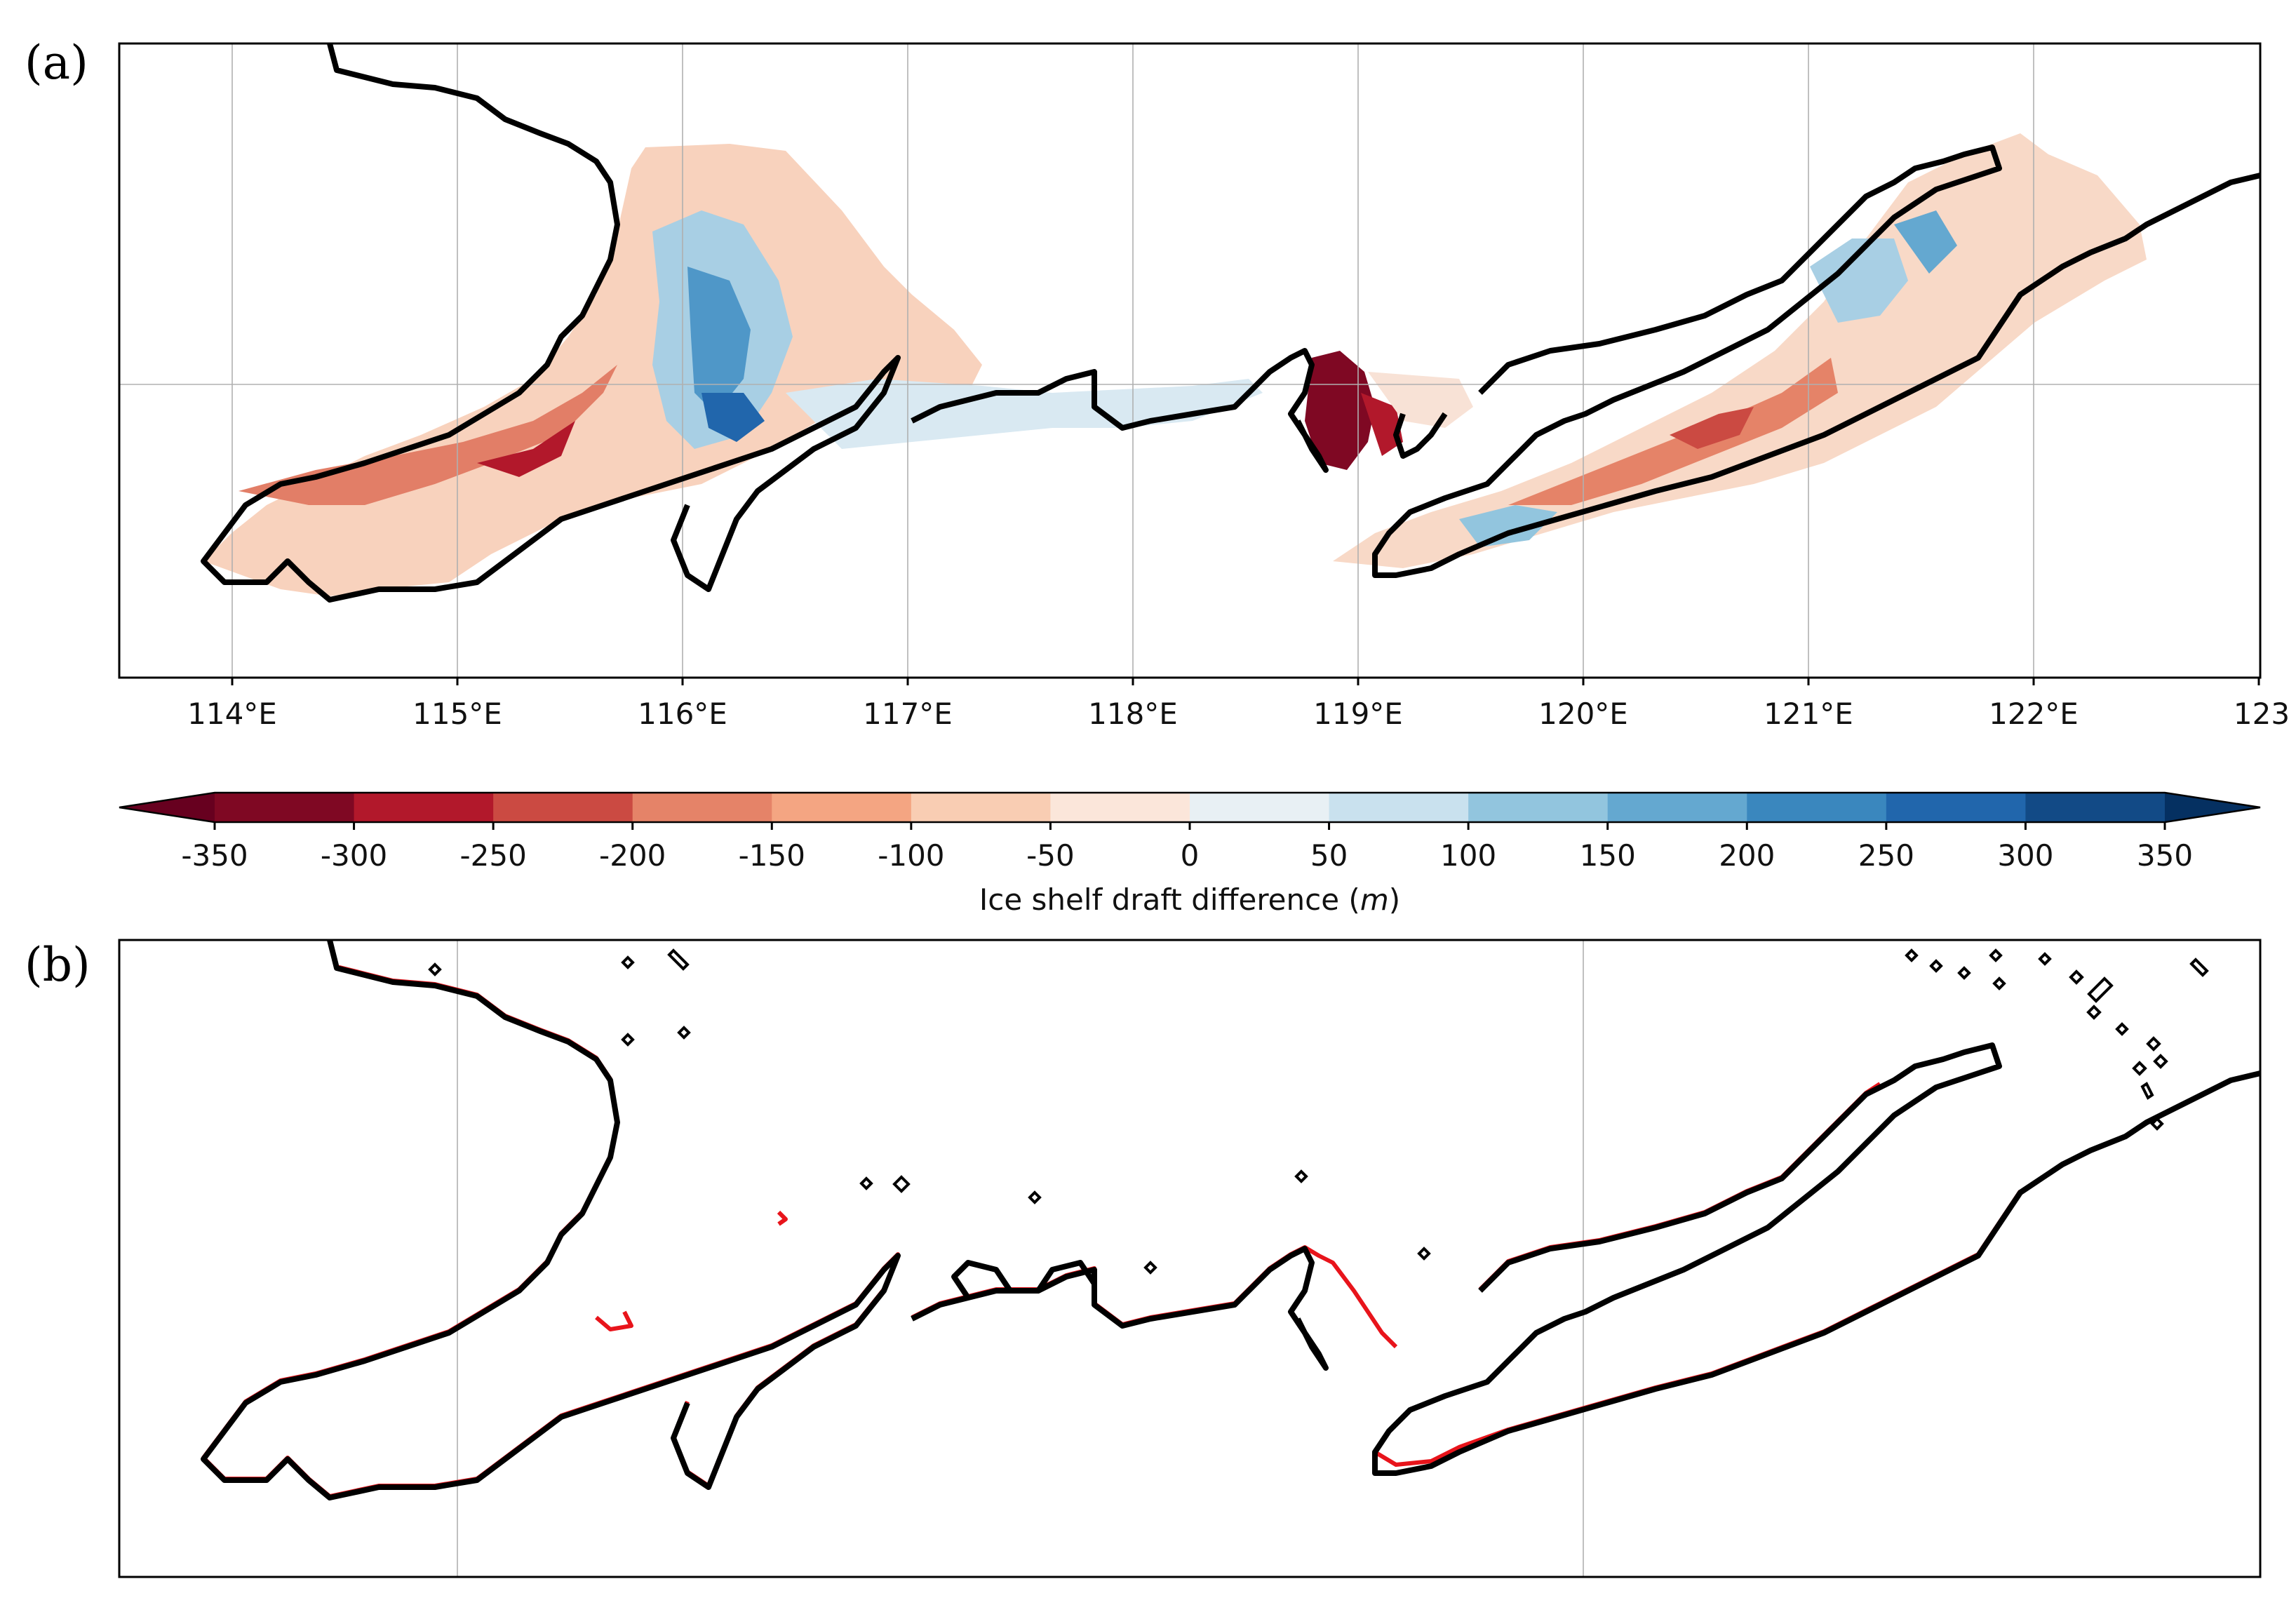  Describe the element at coordinates (908, 714) in the screenshot. I see `xtick-label: 117°E` at that location.